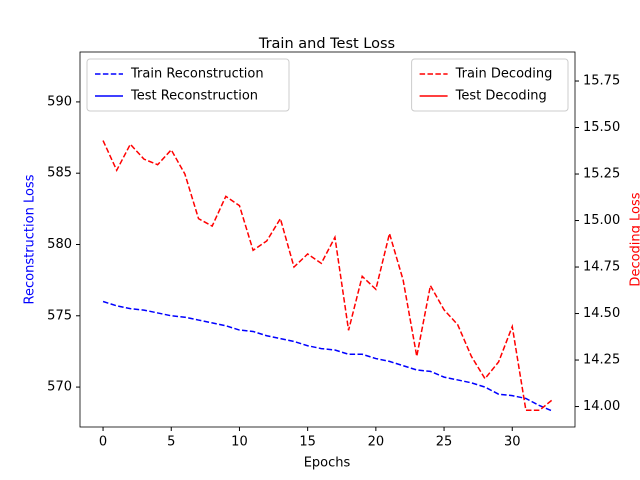 The height and width of the screenshot is (480, 640). What do you see at coordinates (601, 174) in the screenshot?
I see `y2-tick-label: 15.25` at bounding box center [601, 174].